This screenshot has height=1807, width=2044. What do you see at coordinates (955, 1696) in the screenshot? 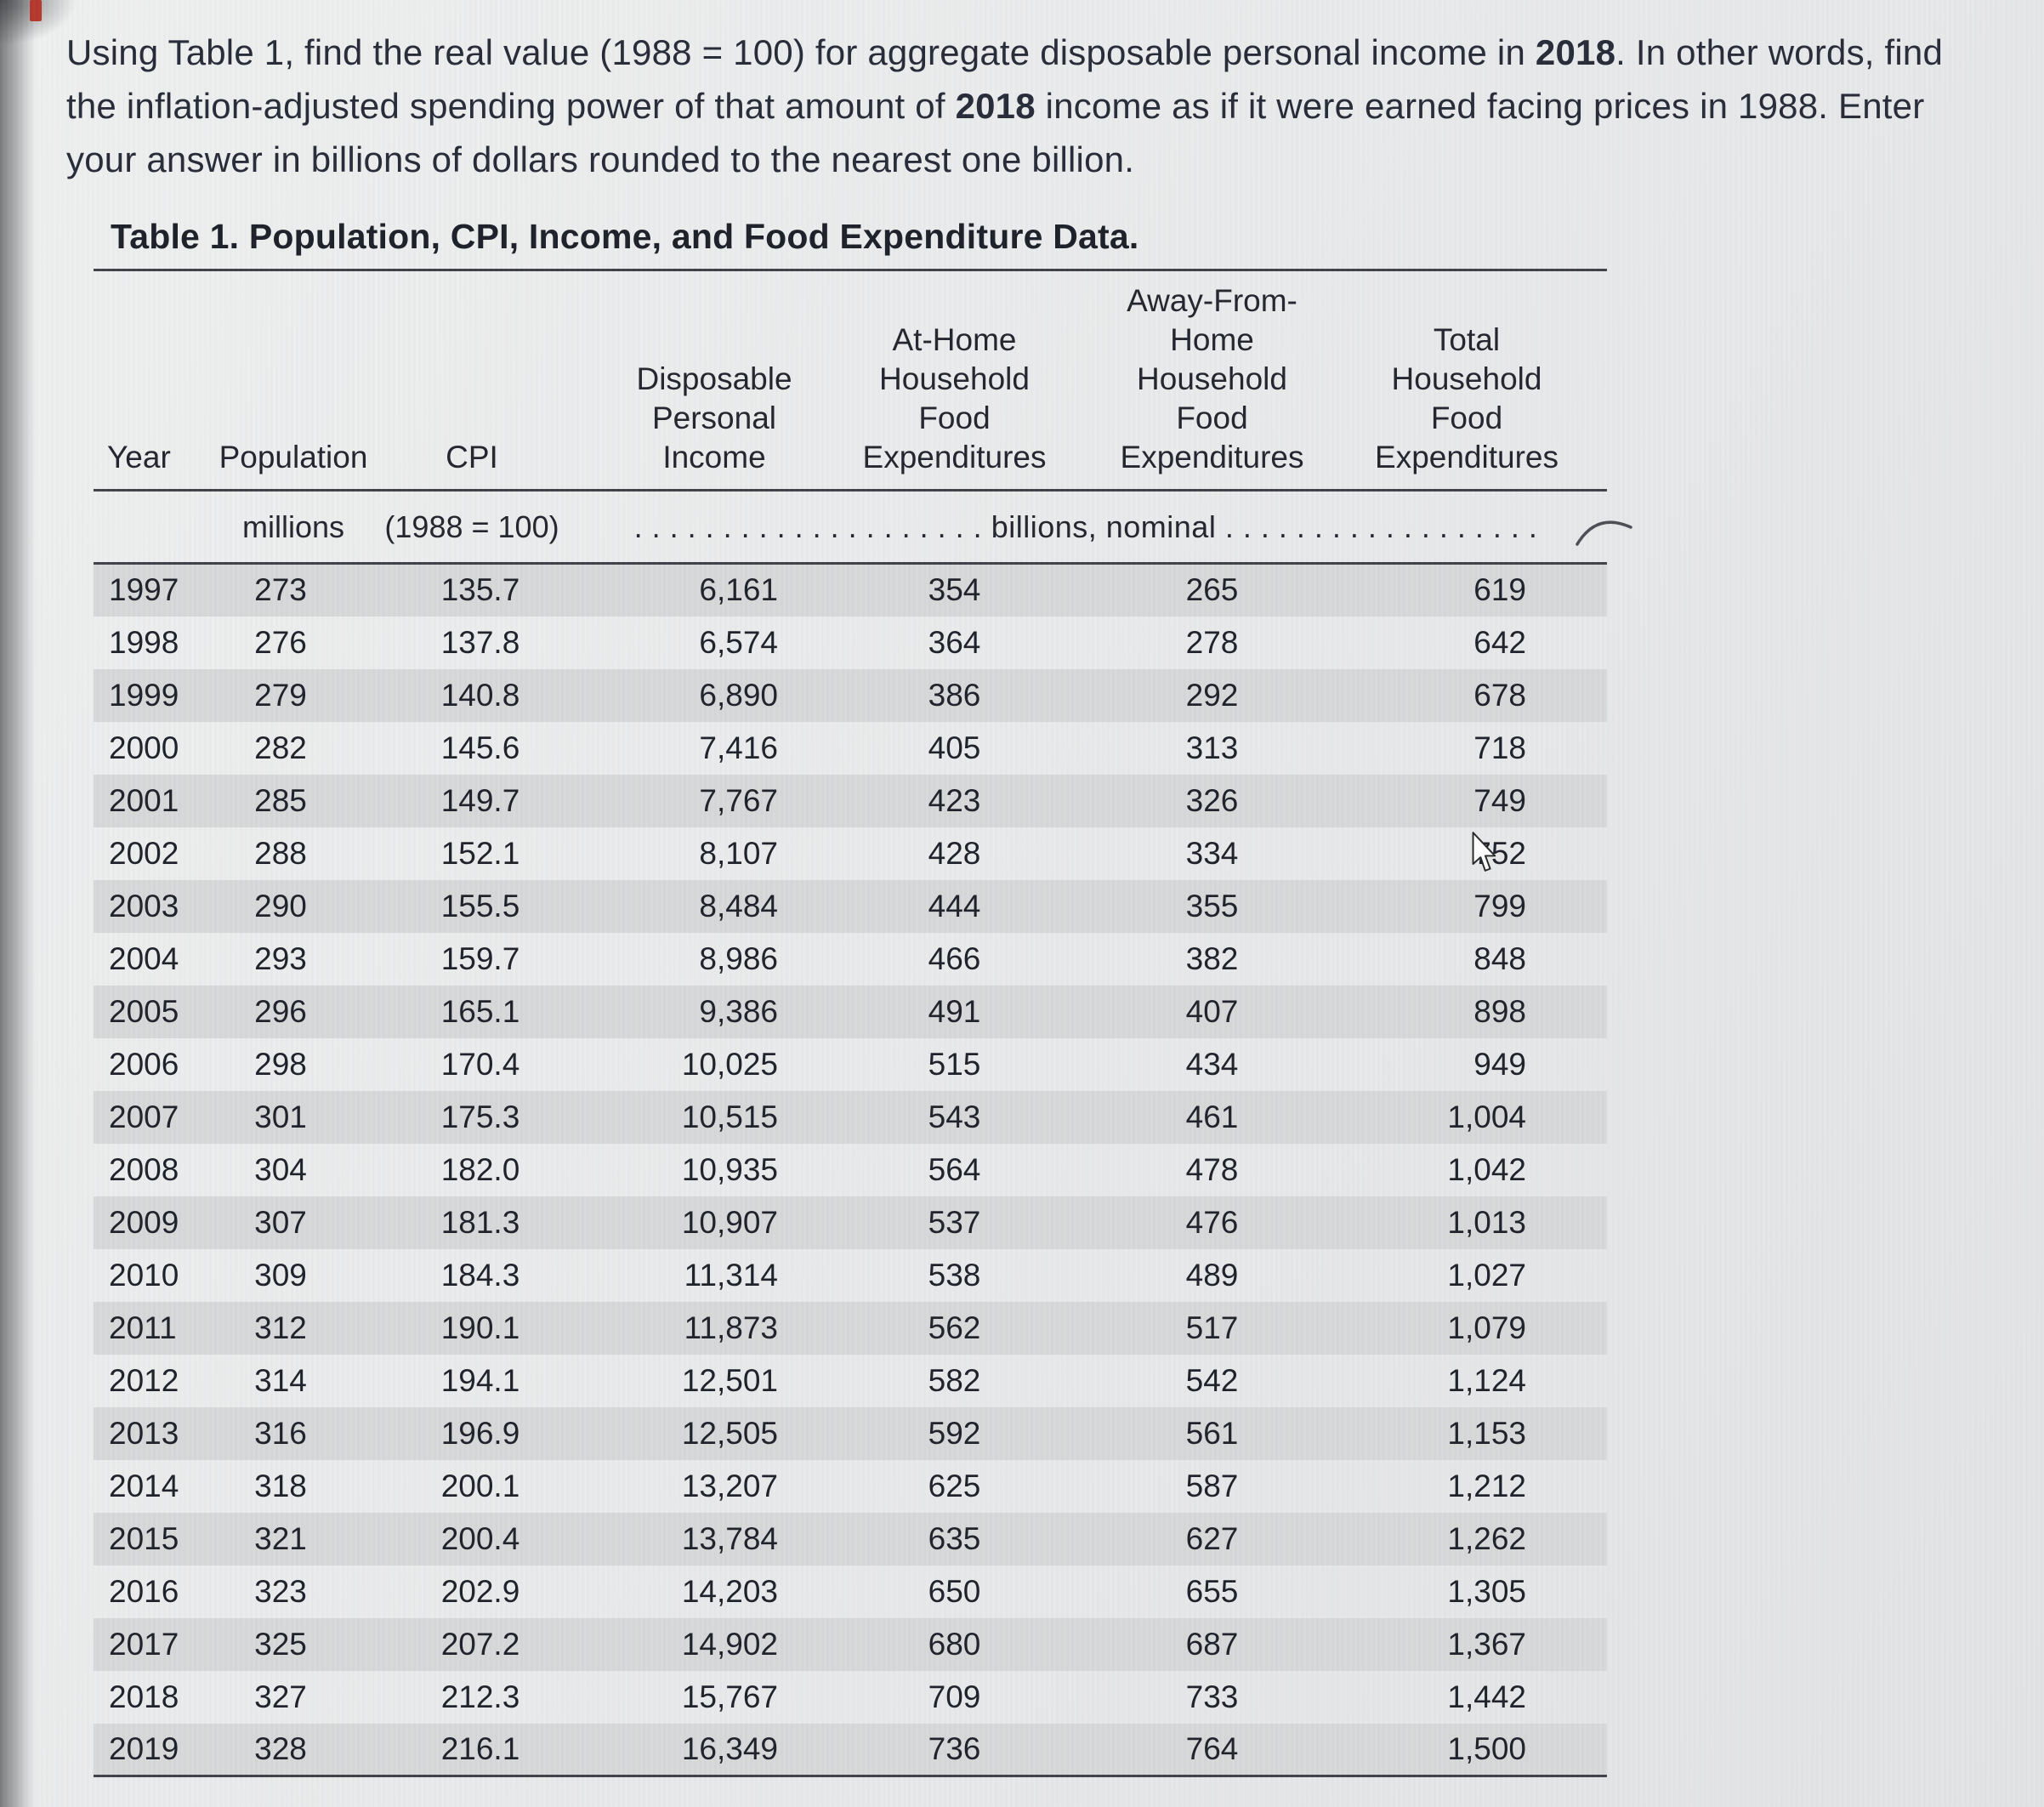
I see `cell-athome-food: 709` at bounding box center [955, 1696].